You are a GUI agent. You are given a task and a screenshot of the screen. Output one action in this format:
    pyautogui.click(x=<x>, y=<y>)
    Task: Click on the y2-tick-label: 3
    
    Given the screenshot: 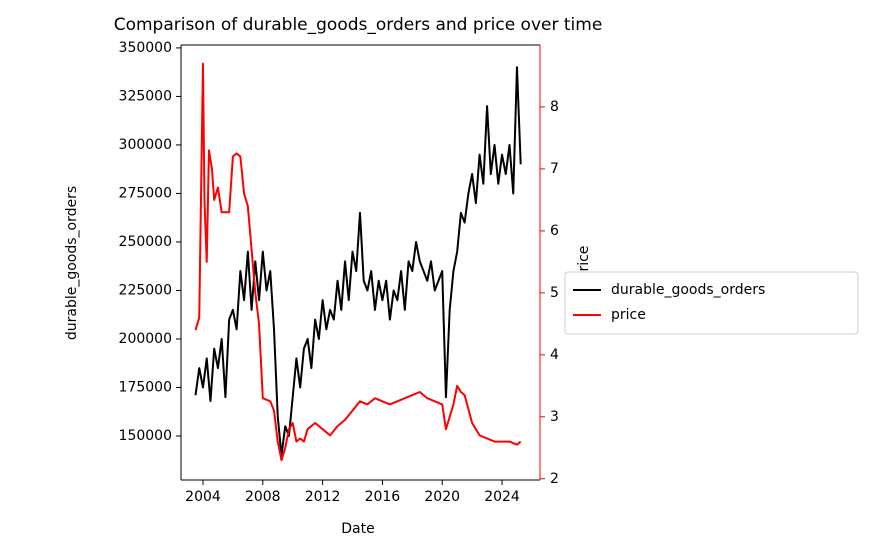 What is the action you would take?
    pyautogui.click(x=554, y=417)
    